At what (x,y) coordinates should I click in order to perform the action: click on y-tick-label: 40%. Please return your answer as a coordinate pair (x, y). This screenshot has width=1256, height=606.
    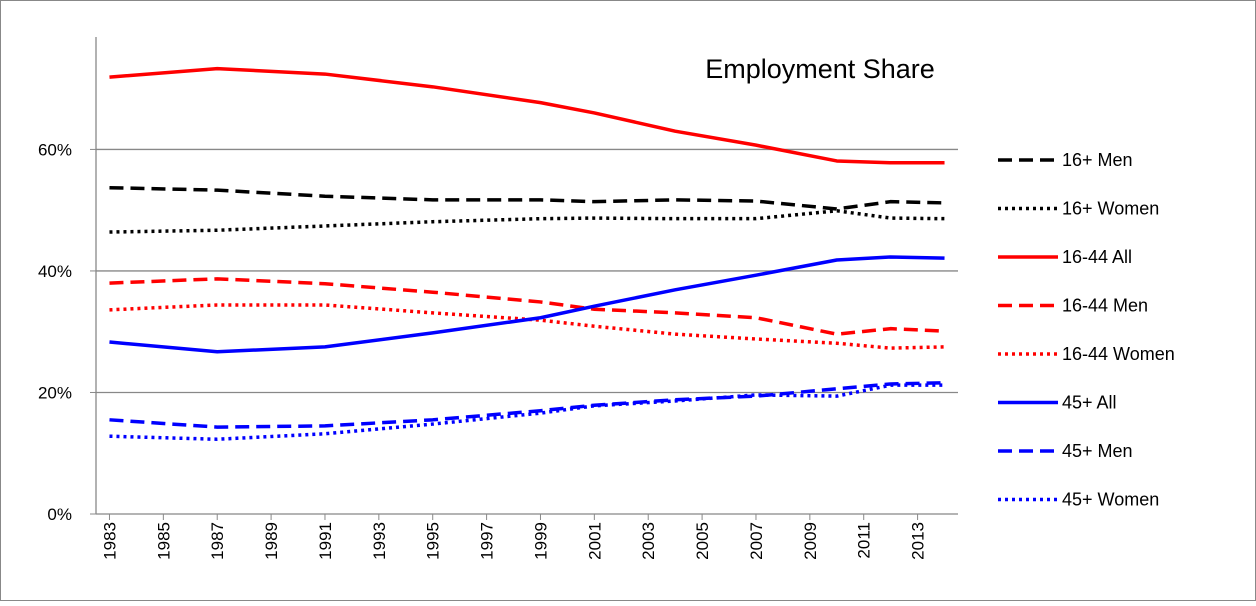
    Looking at the image, I should click on (55, 271).